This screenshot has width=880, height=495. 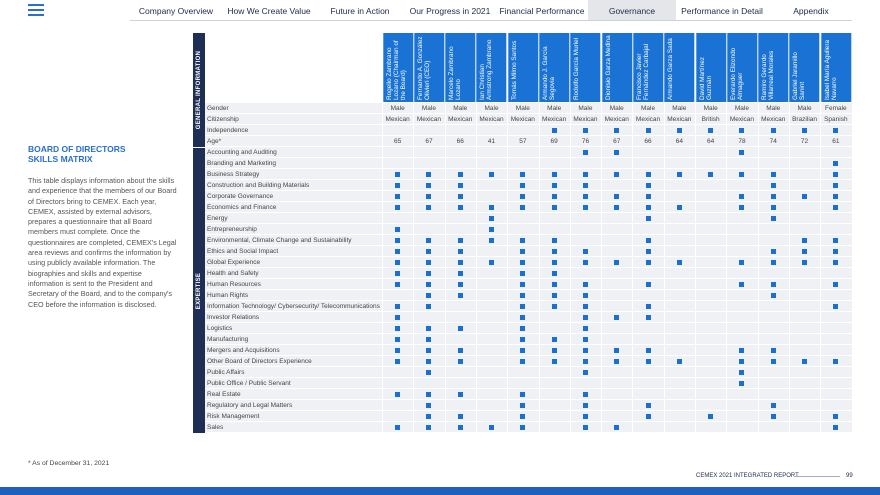 What do you see at coordinates (176, 11) in the screenshot?
I see `nav-item: Company Overview` at bounding box center [176, 11].